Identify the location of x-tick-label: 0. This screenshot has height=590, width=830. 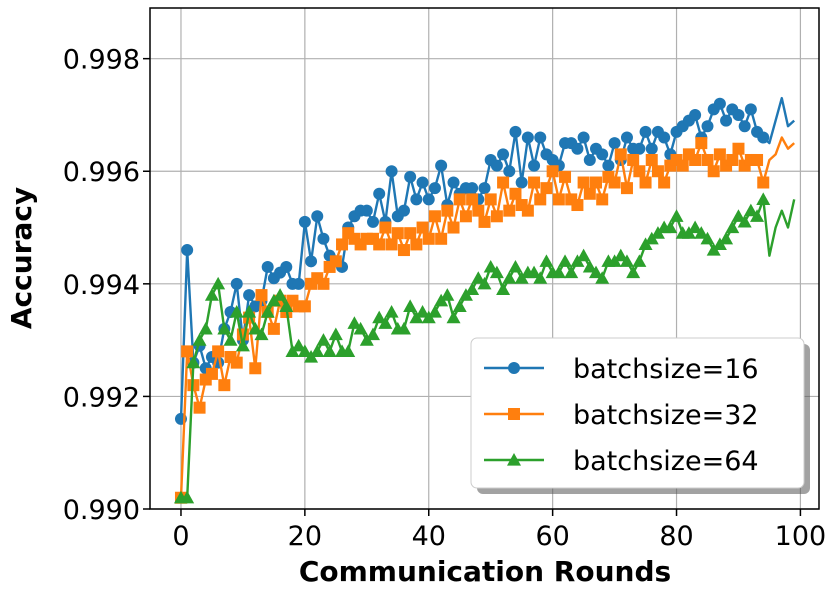
(180, 536).